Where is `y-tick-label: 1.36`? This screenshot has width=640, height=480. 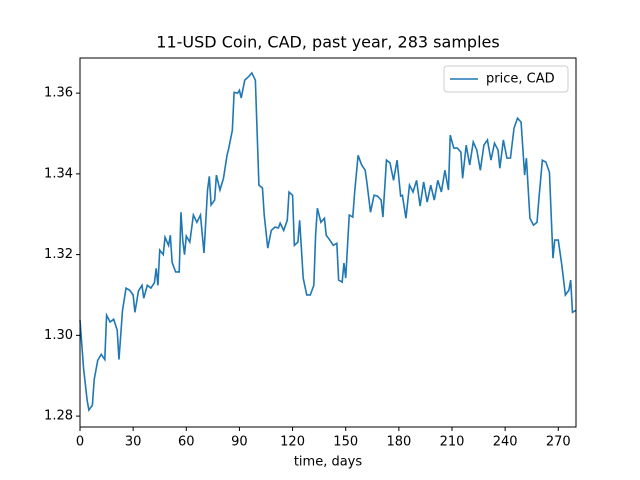 y-tick-label: 1.36 is located at coordinates (58, 93).